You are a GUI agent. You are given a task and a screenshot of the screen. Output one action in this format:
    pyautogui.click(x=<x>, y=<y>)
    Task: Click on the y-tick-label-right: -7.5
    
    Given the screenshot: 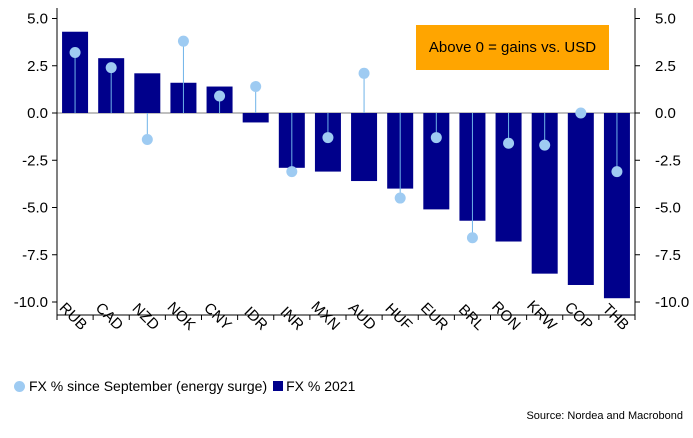 What is the action you would take?
    pyautogui.click(x=668, y=255)
    